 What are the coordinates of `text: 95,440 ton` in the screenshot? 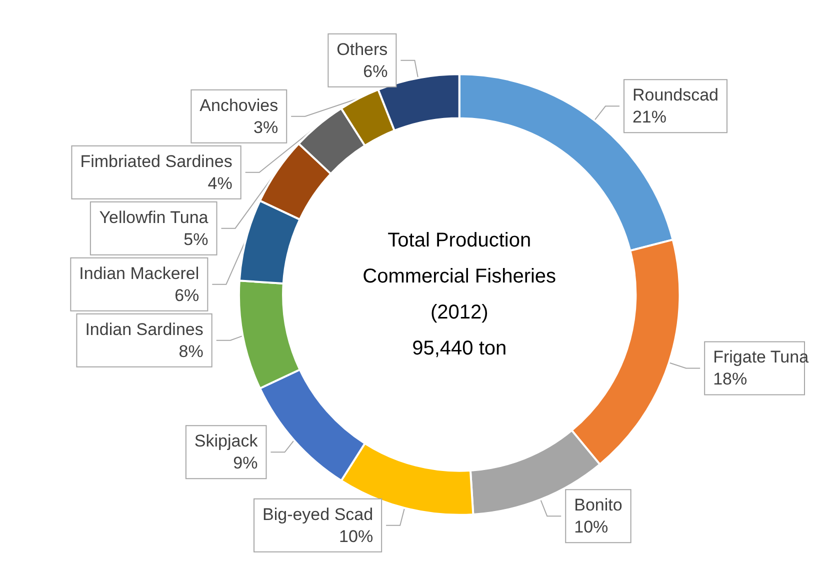 It's located at (459, 349).